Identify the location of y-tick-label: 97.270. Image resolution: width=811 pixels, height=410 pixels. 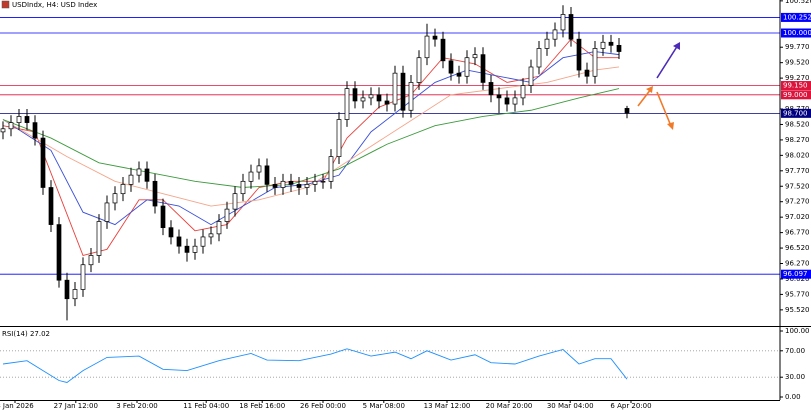
(797, 202).